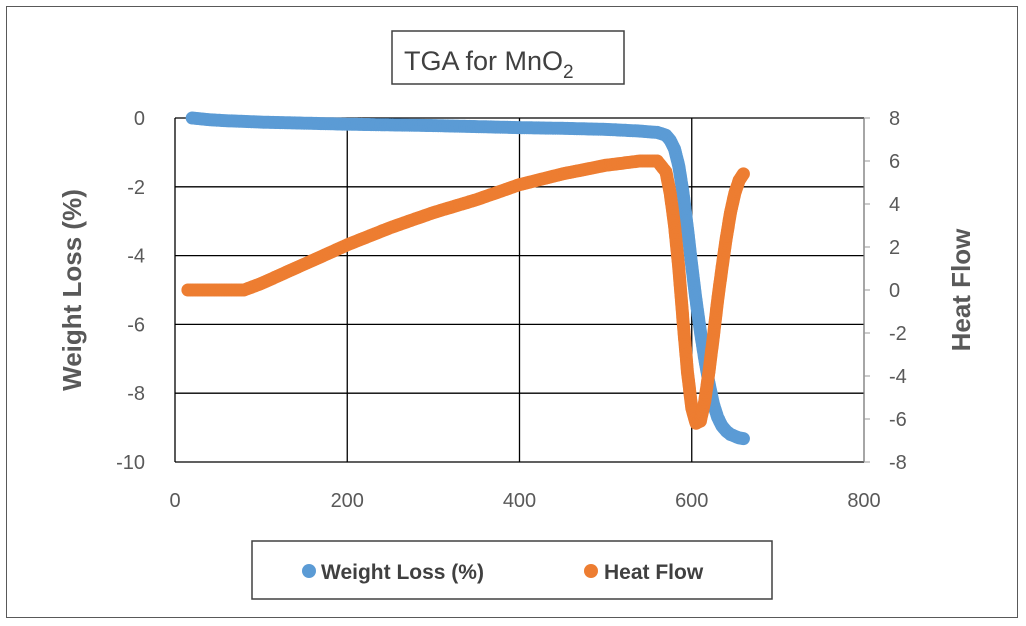 This screenshot has width=1026, height=626. I want to click on y-tick-label: -6, so click(136, 325).